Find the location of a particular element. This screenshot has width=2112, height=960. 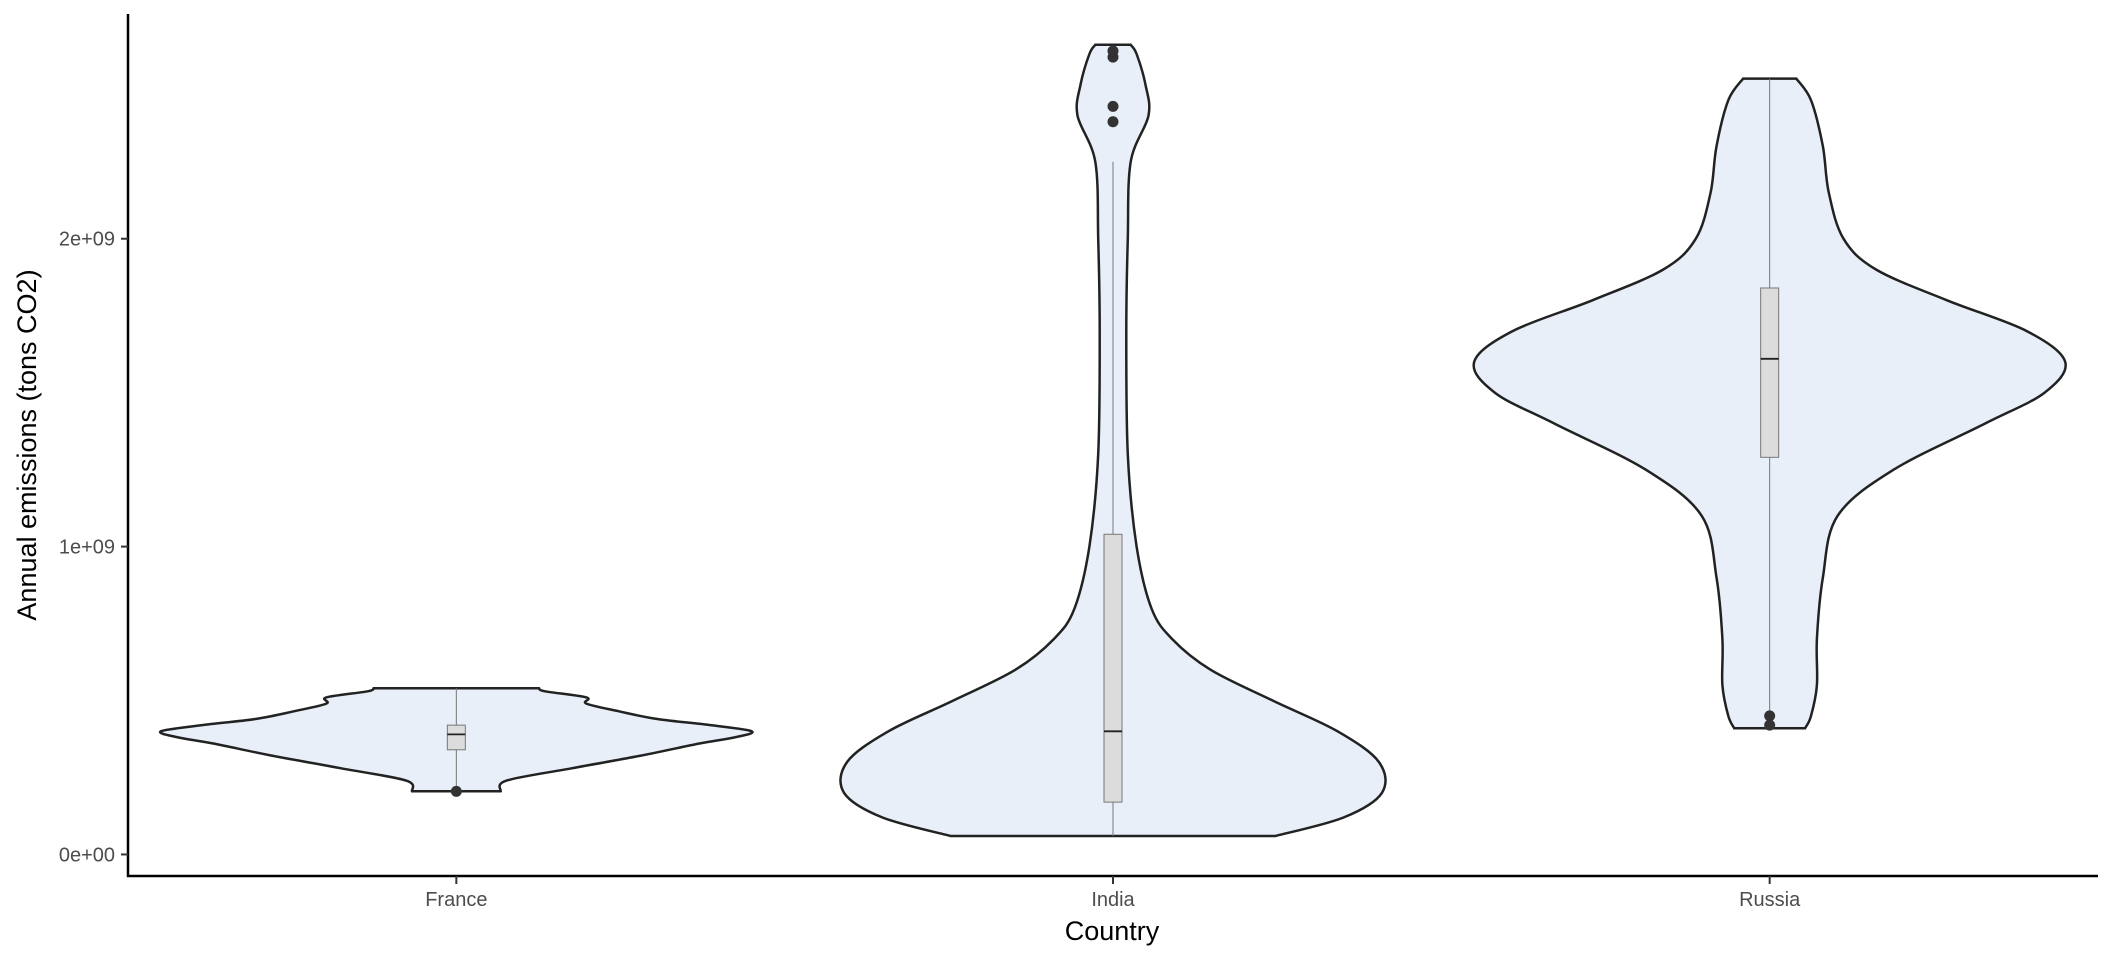

x-tick-label: France is located at coordinates (456, 900).